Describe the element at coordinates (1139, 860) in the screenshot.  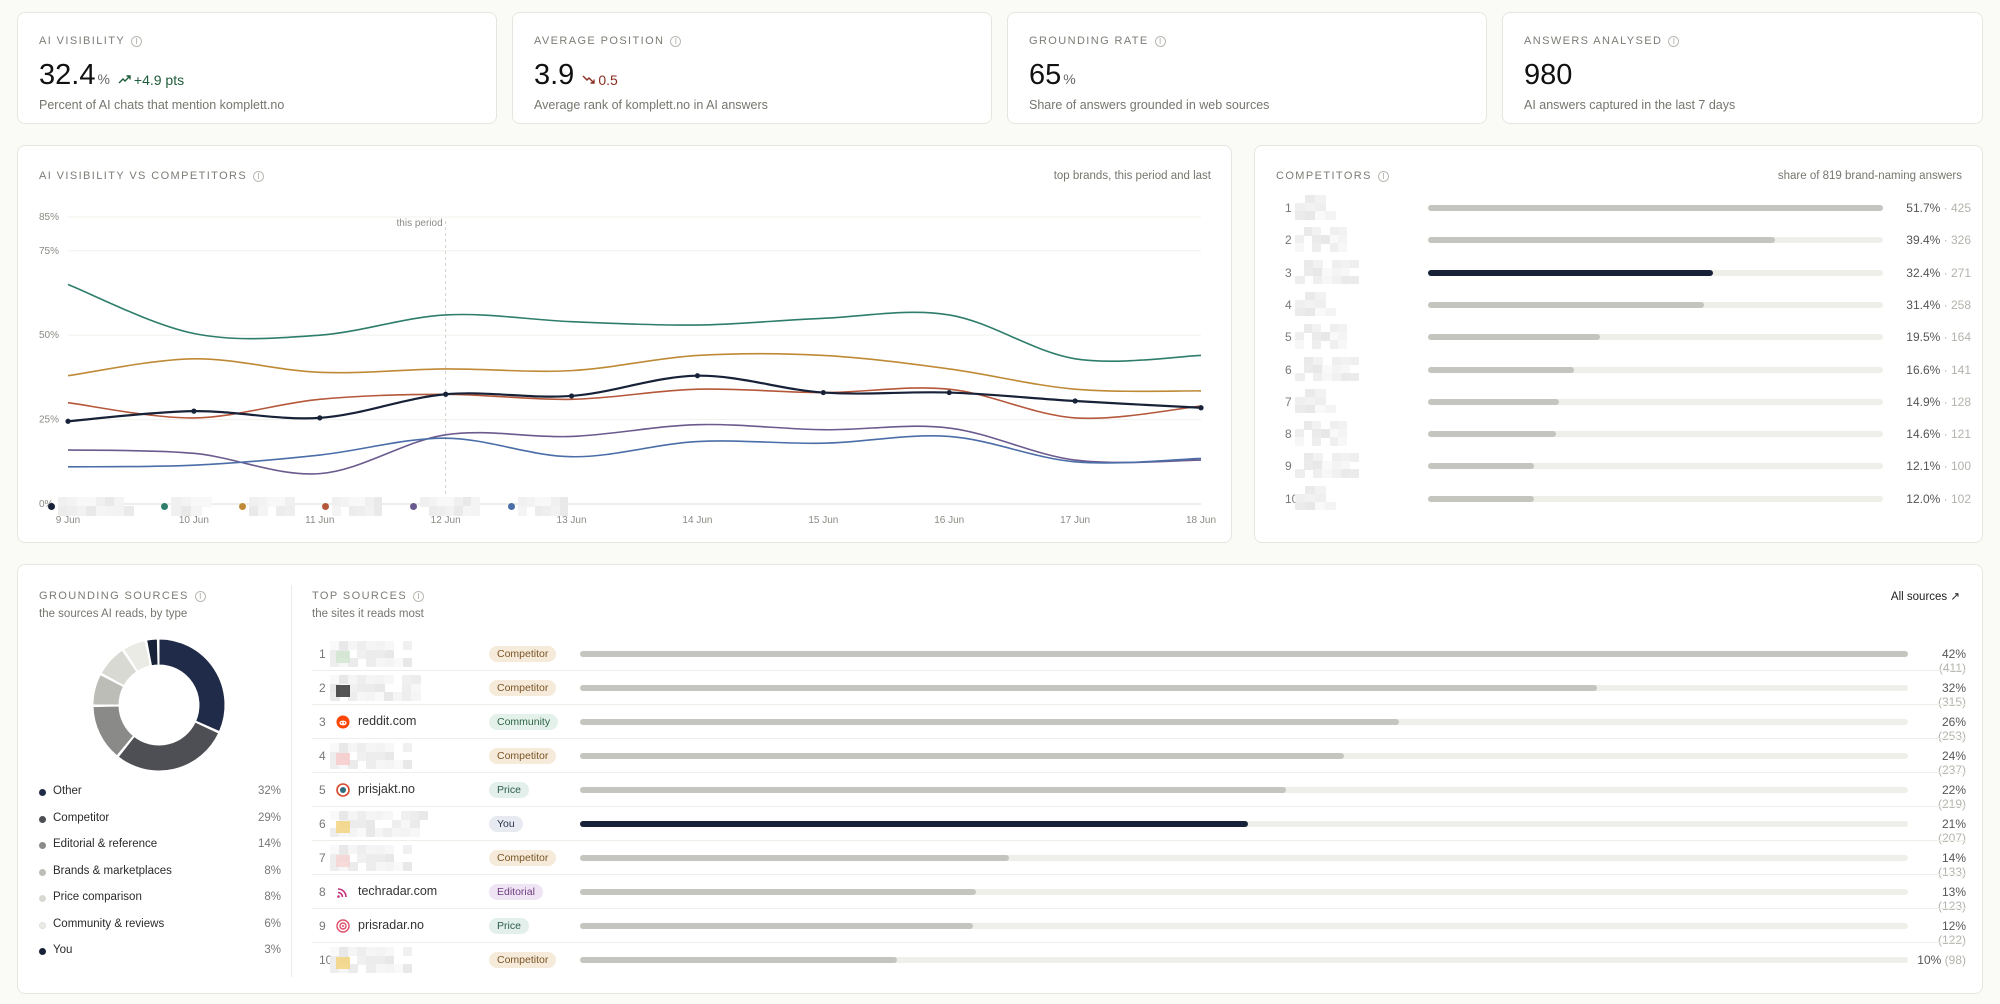
I see `source-row: 7 Competitor 14% (133)` at that location.